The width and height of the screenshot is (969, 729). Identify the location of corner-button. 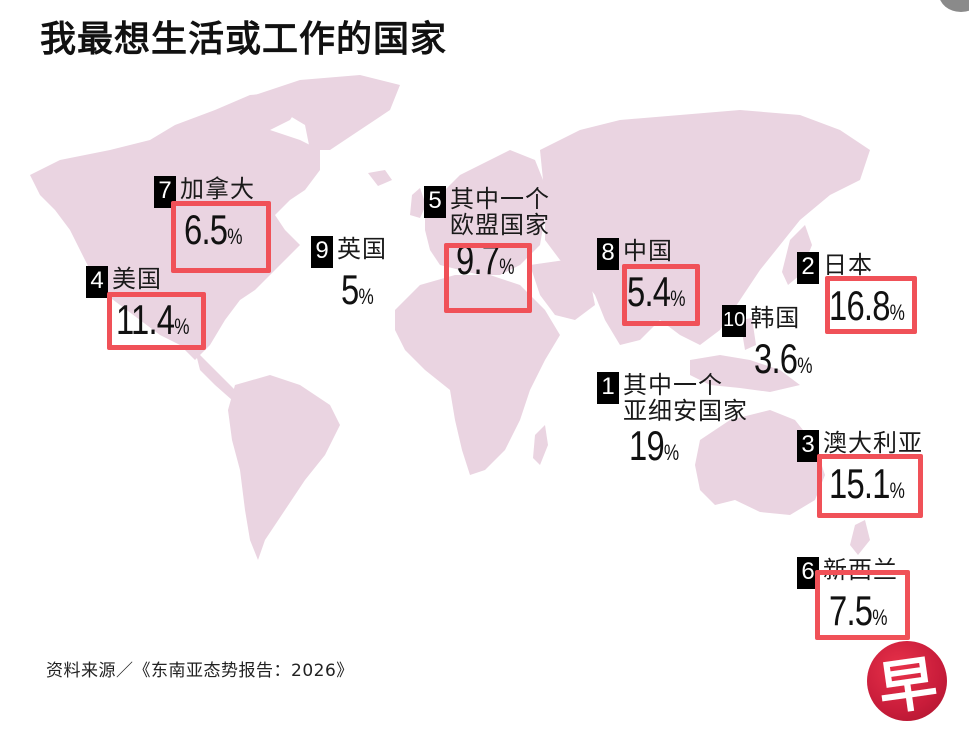
(954, 6).